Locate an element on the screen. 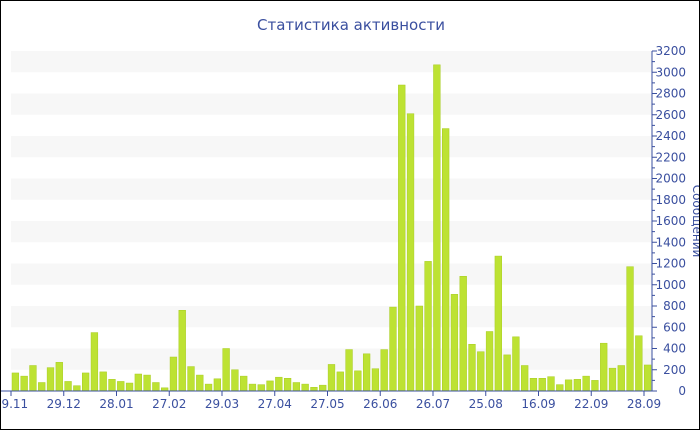  y-tick-label: 1200 is located at coordinates (670, 264).